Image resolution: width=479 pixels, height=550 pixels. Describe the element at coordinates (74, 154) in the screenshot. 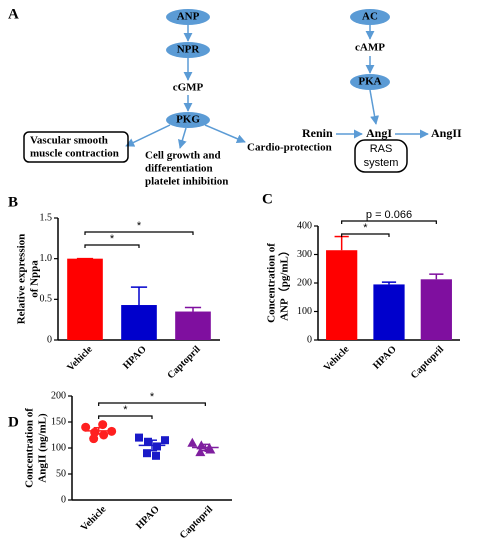

I see `box-text: muscle contraction` at that location.